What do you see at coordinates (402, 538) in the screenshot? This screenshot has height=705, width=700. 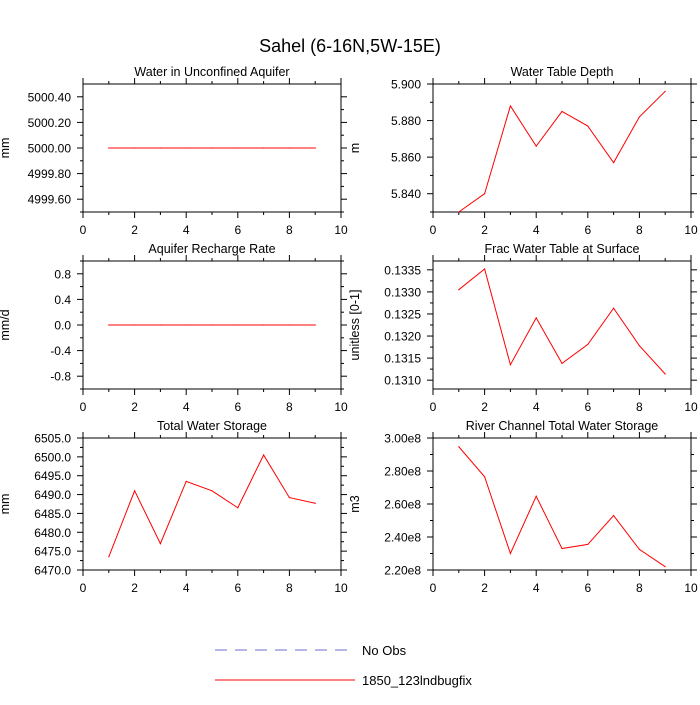 I see `y-tick-label: 2.40e8` at bounding box center [402, 538].